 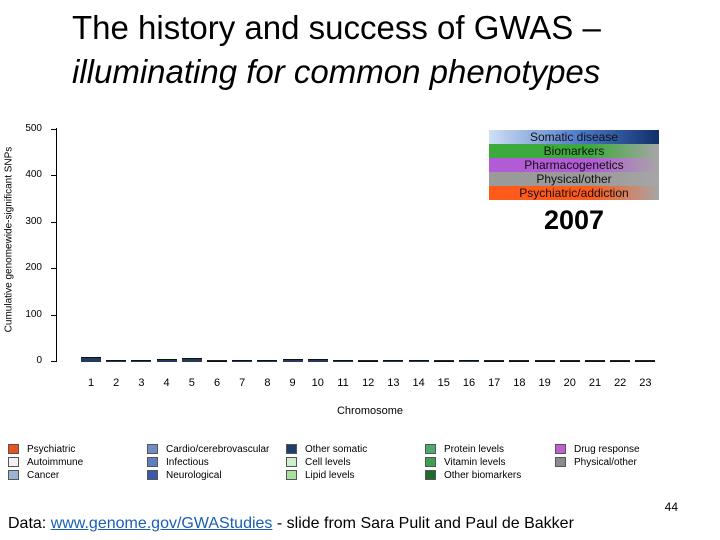 I want to click on legend-label: Lipid levels, so click(x=330, y=475).